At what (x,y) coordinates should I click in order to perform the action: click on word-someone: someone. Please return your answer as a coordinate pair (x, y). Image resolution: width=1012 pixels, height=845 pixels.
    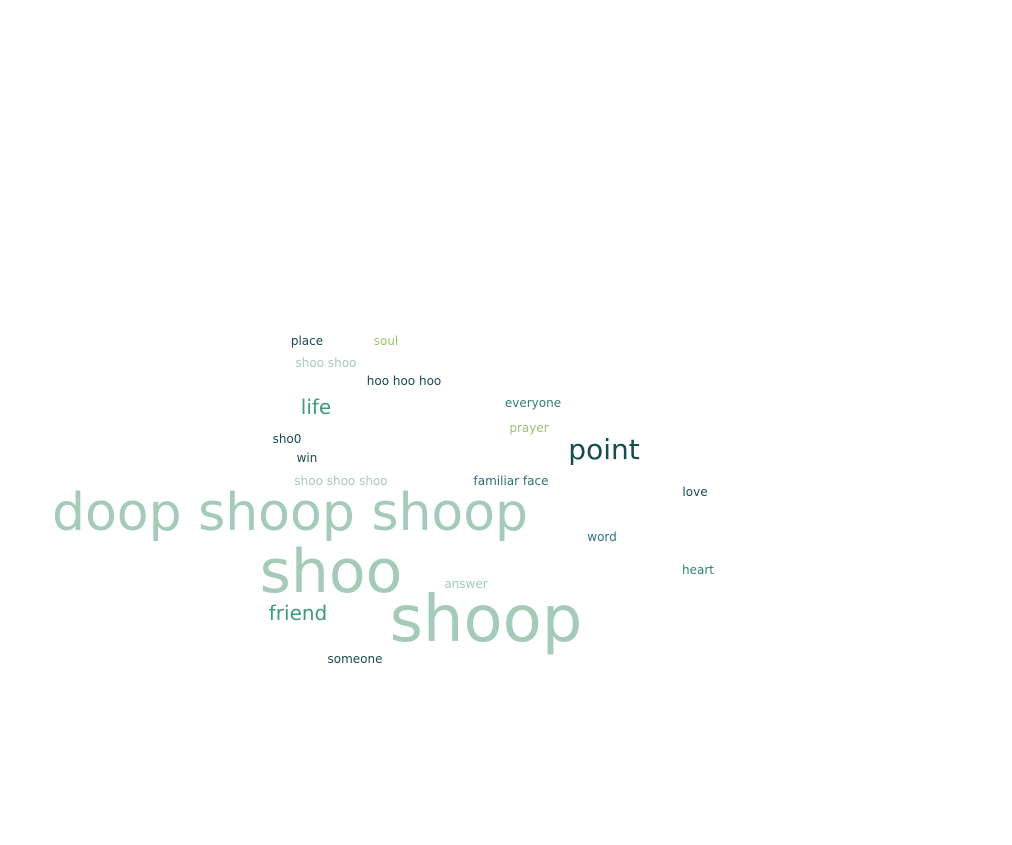
    Looking at the image, I should click on (355, 659).